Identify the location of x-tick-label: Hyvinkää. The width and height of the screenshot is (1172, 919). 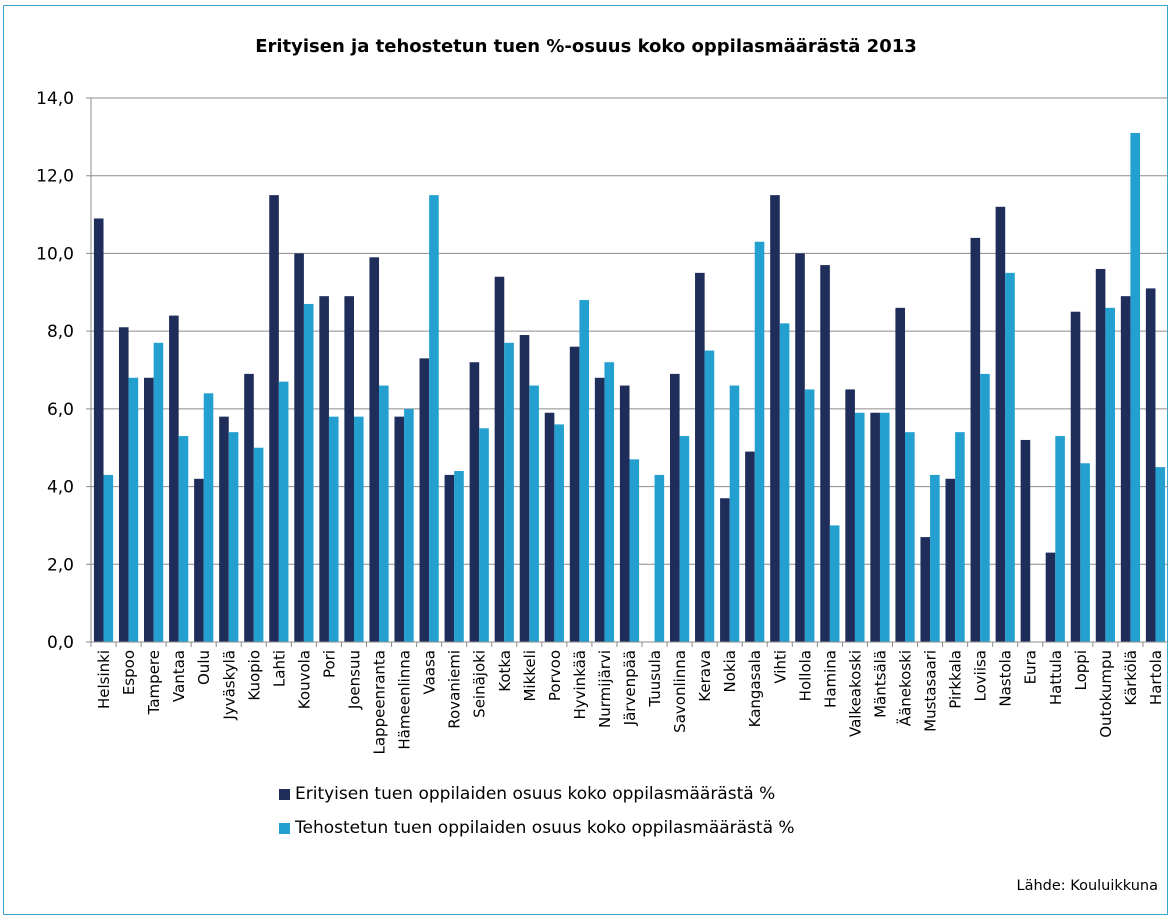
(580, 685).